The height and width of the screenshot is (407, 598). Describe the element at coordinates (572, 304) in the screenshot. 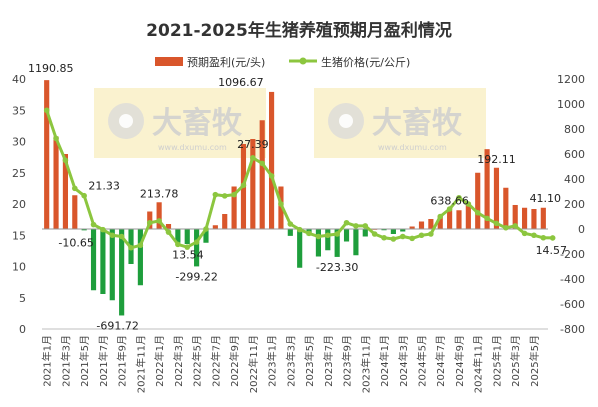

I see `right-tick-label: -600` at that location.